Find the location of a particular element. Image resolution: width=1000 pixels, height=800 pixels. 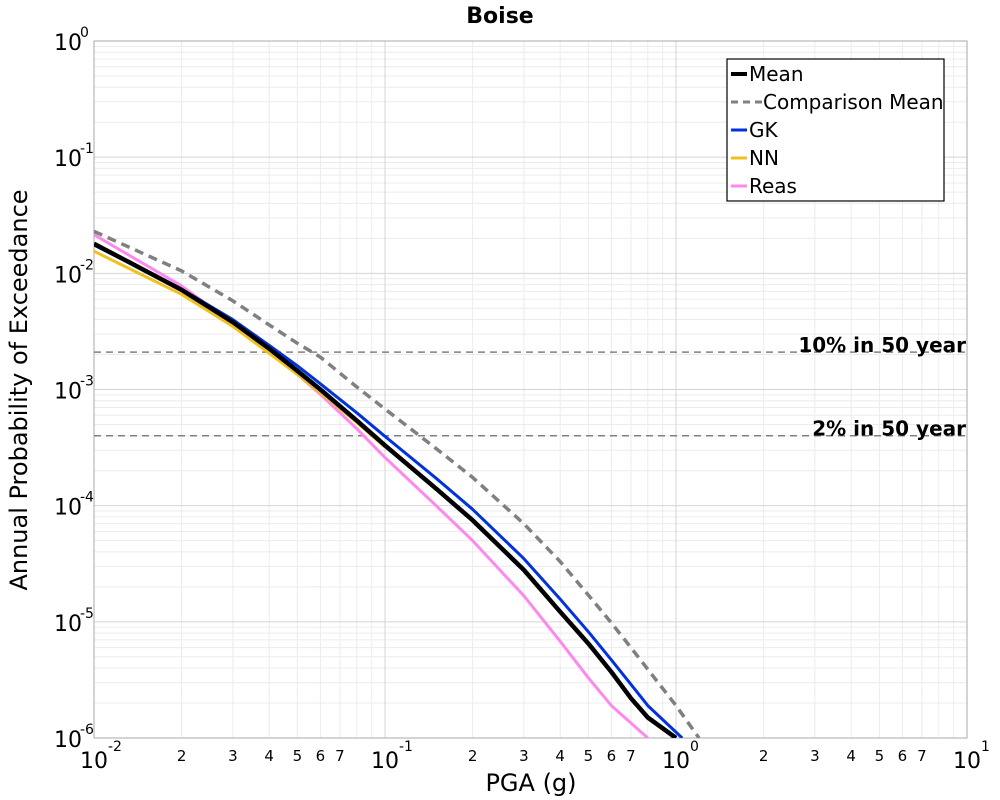

legend-label-mean: Mean is located at coordinates (776, 74).